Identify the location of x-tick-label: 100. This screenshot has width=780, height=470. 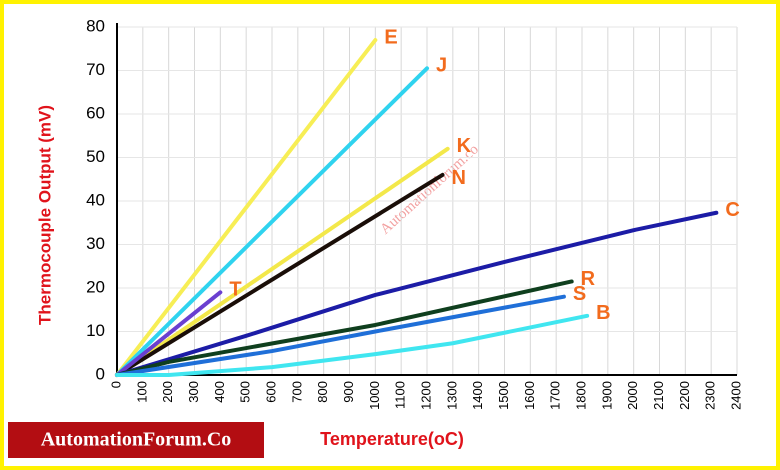
(141, 392).